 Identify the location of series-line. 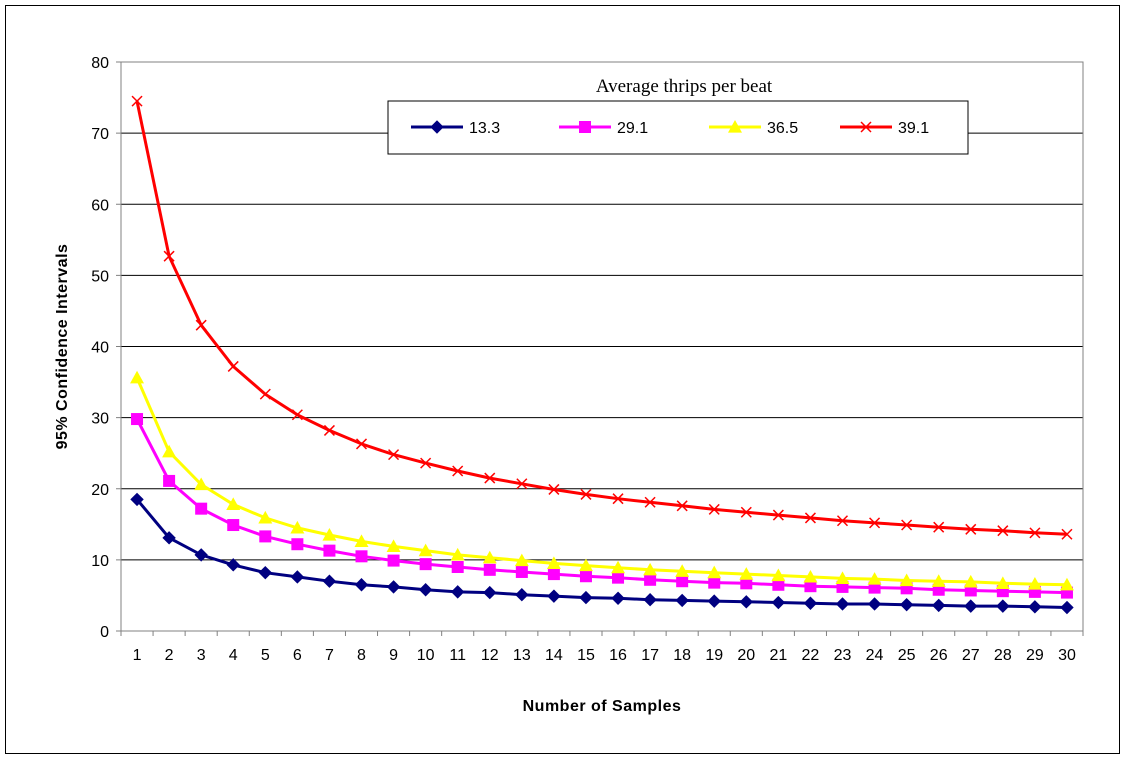
(601, 553).